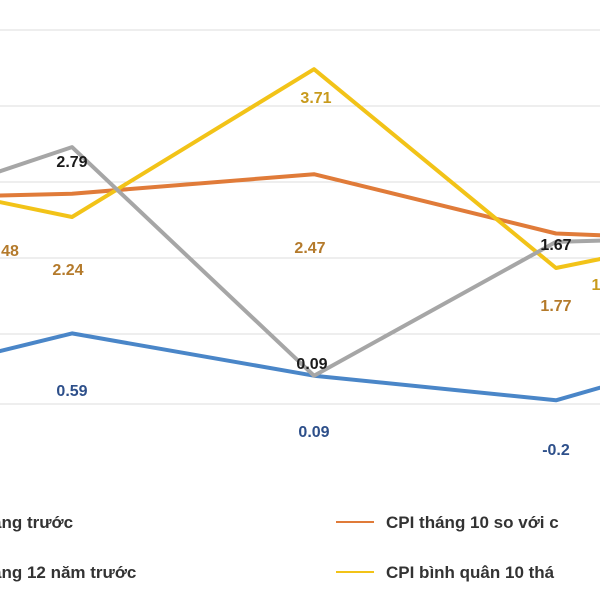  Describe the element at coordinates (555, 306) in the screenshot. I see `data-label-s2-p3: 1.77` at that location.